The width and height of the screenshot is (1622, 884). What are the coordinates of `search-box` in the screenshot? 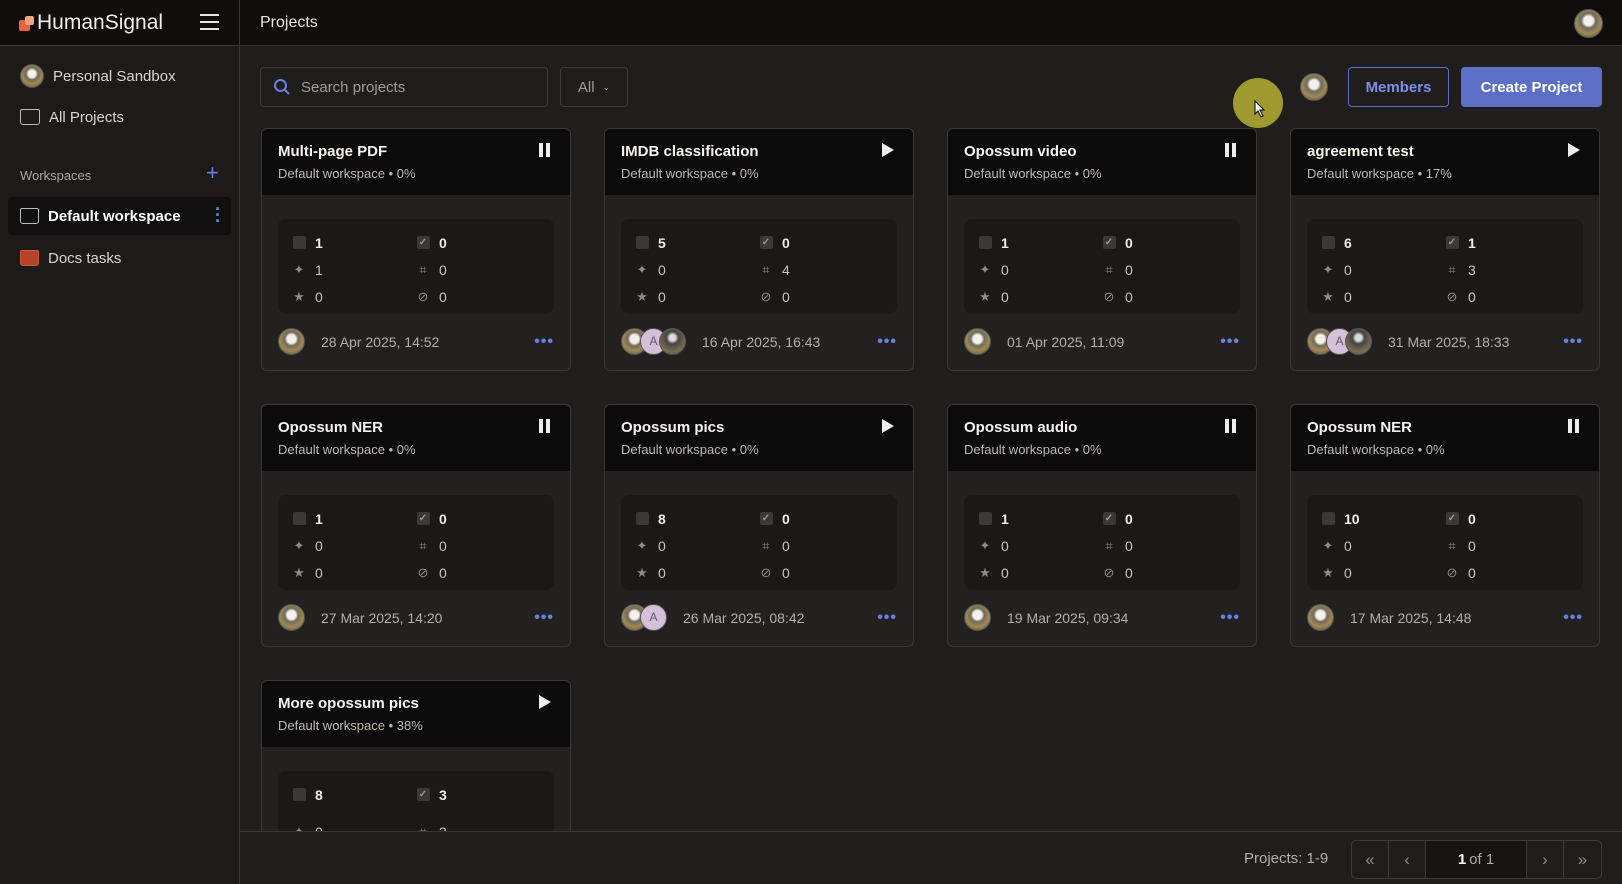 It's located at (404, 87).